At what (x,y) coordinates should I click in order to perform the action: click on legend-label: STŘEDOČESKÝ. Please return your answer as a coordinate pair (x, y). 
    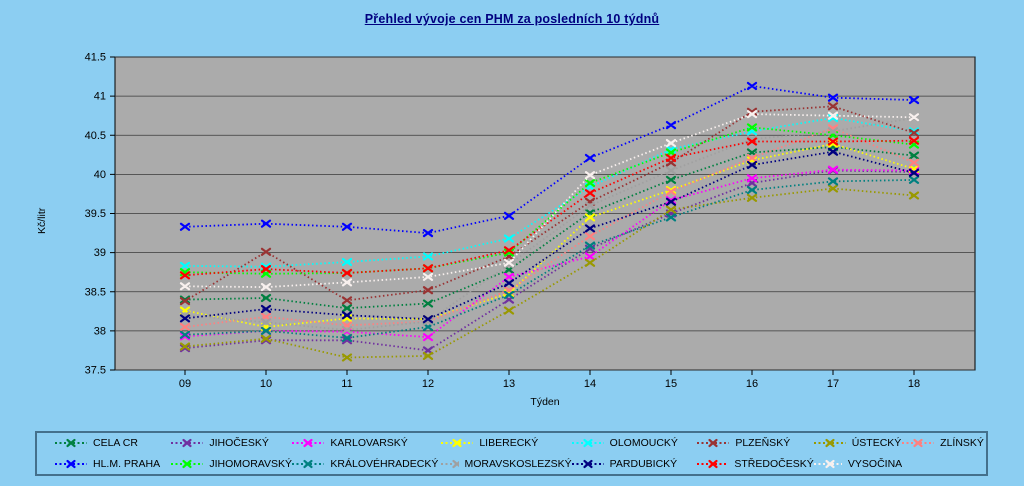
    Looking at the image, I should click on (774, 463).